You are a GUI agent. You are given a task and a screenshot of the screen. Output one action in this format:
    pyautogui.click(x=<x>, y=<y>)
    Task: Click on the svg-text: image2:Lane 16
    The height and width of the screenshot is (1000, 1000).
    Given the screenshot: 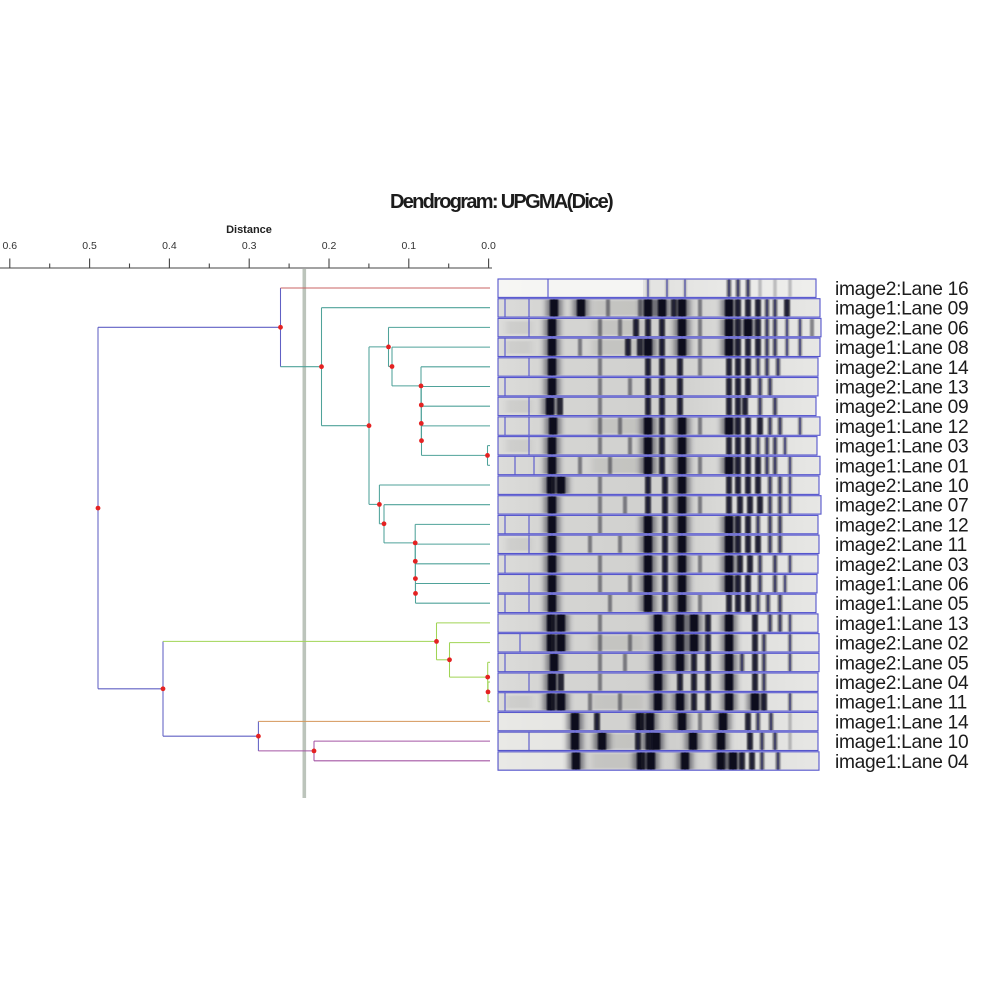 What is the action you would take?
    pyautogui.click(x=901, y=289)
    